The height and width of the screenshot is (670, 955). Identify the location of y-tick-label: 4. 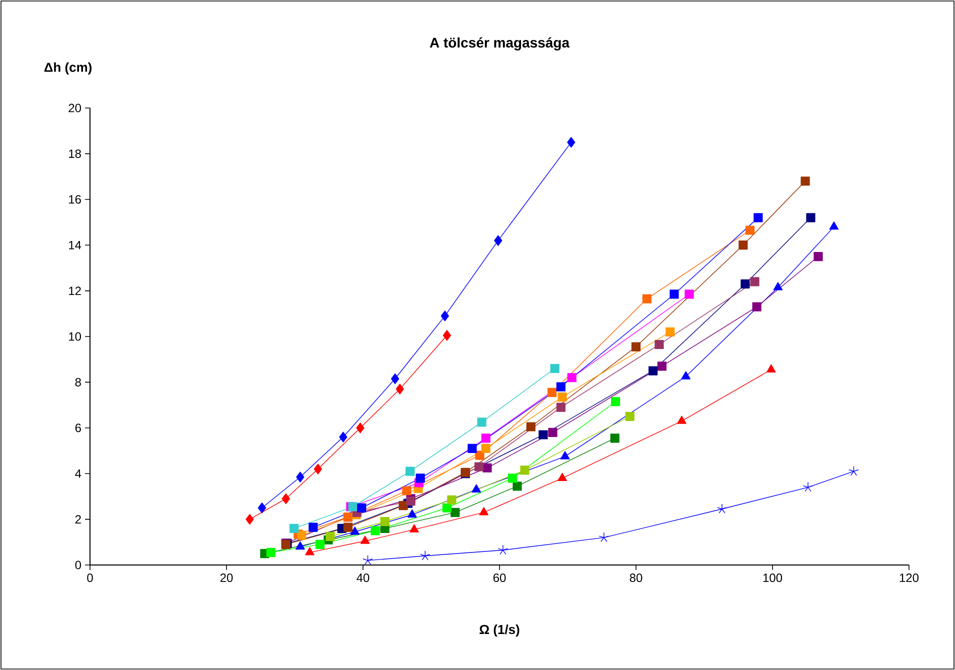
(78, 473).